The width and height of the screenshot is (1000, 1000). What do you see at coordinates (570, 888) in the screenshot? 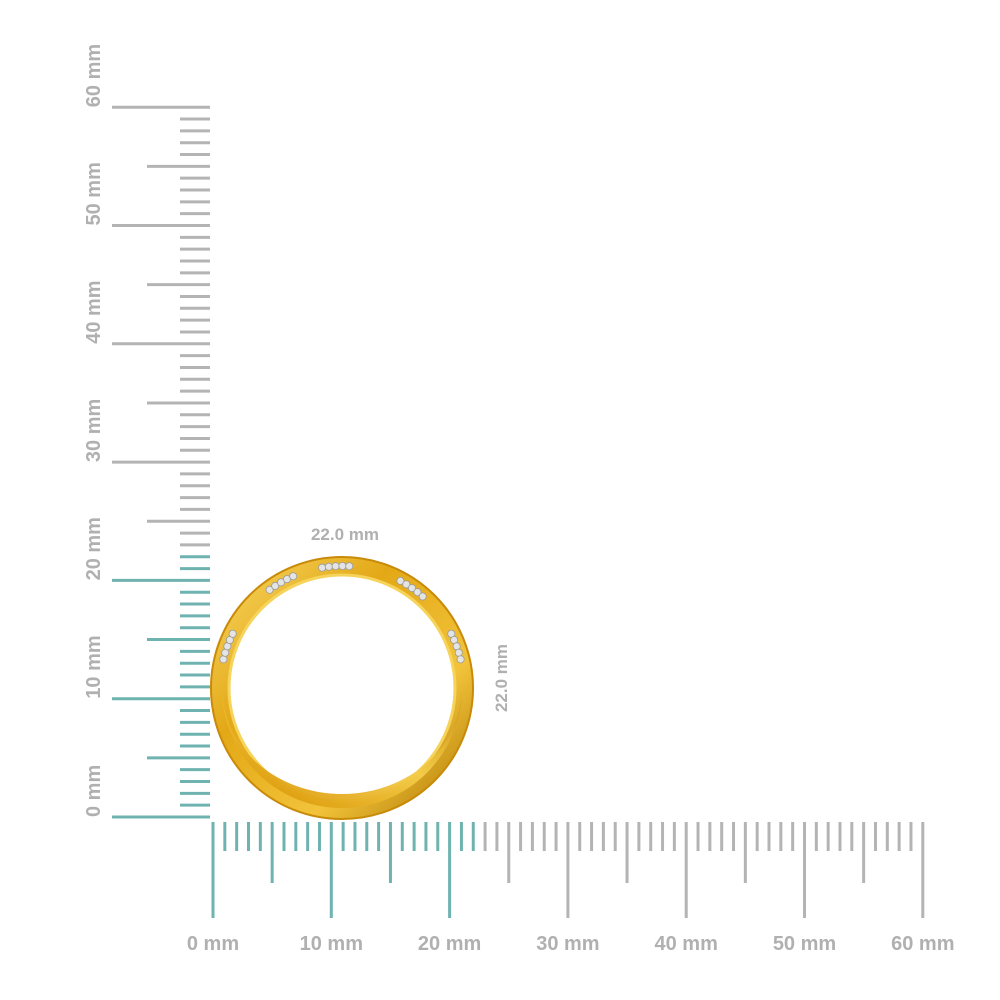
I see `horizontal-ruler: 0 mm 10 mm 20 mm 30 mm 40 mm 50 mm 60 mm` at bounding box center [570, 888].